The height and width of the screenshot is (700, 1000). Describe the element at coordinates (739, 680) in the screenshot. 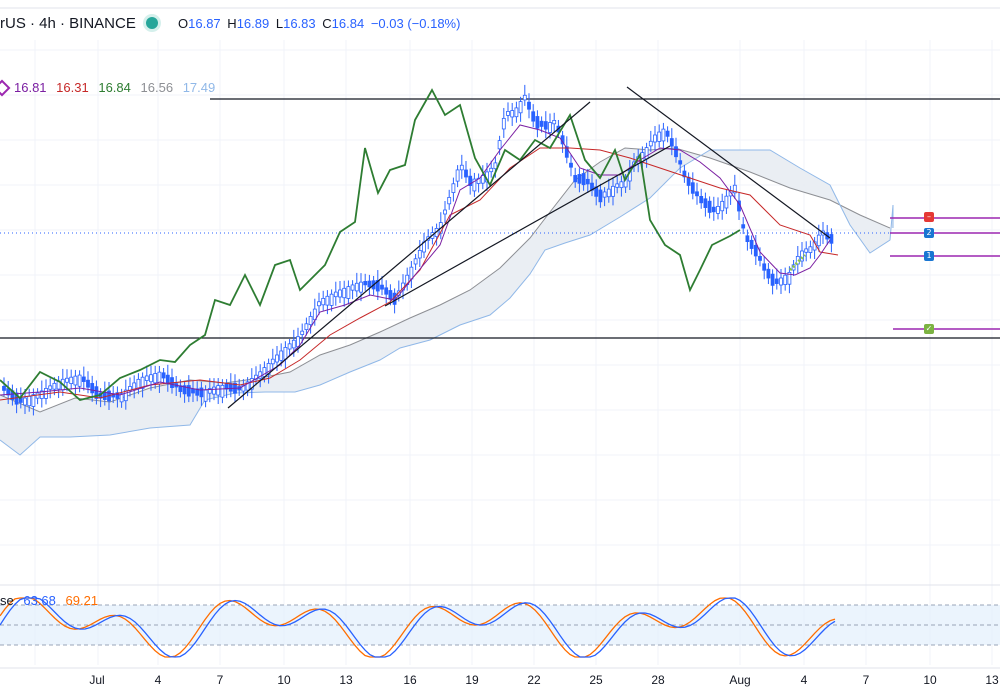

I see `x-tick-label: Aug` at that location.